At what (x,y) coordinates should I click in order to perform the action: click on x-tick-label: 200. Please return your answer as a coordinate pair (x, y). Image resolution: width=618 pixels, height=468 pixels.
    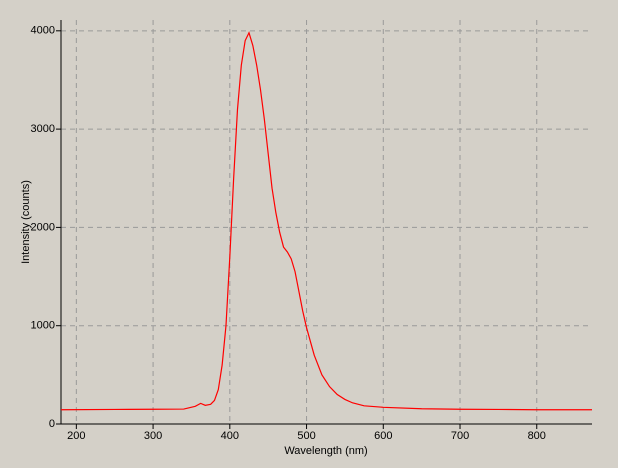
    Looking at the image, I should click on (76, 436).